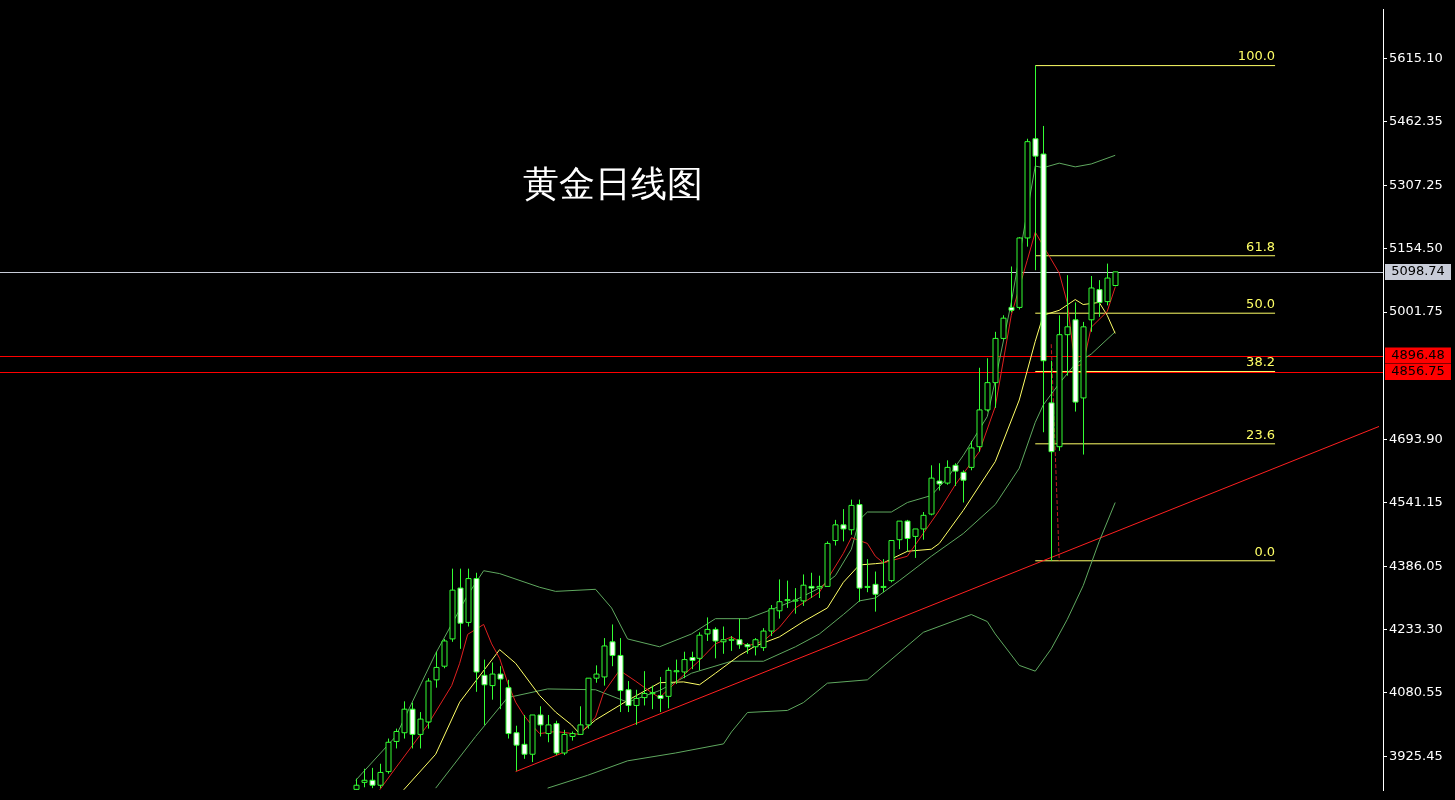 The width and height of the screenshot is (1455, 800). I want to click on y-tick-label: 3925.45, so click(1416, 756).